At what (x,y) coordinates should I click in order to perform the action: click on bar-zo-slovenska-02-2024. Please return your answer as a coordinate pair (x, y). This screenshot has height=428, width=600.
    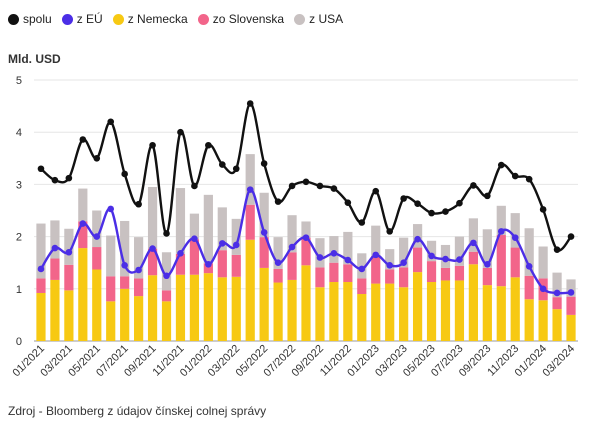
    Looking at the image, I should click on (557, 303).